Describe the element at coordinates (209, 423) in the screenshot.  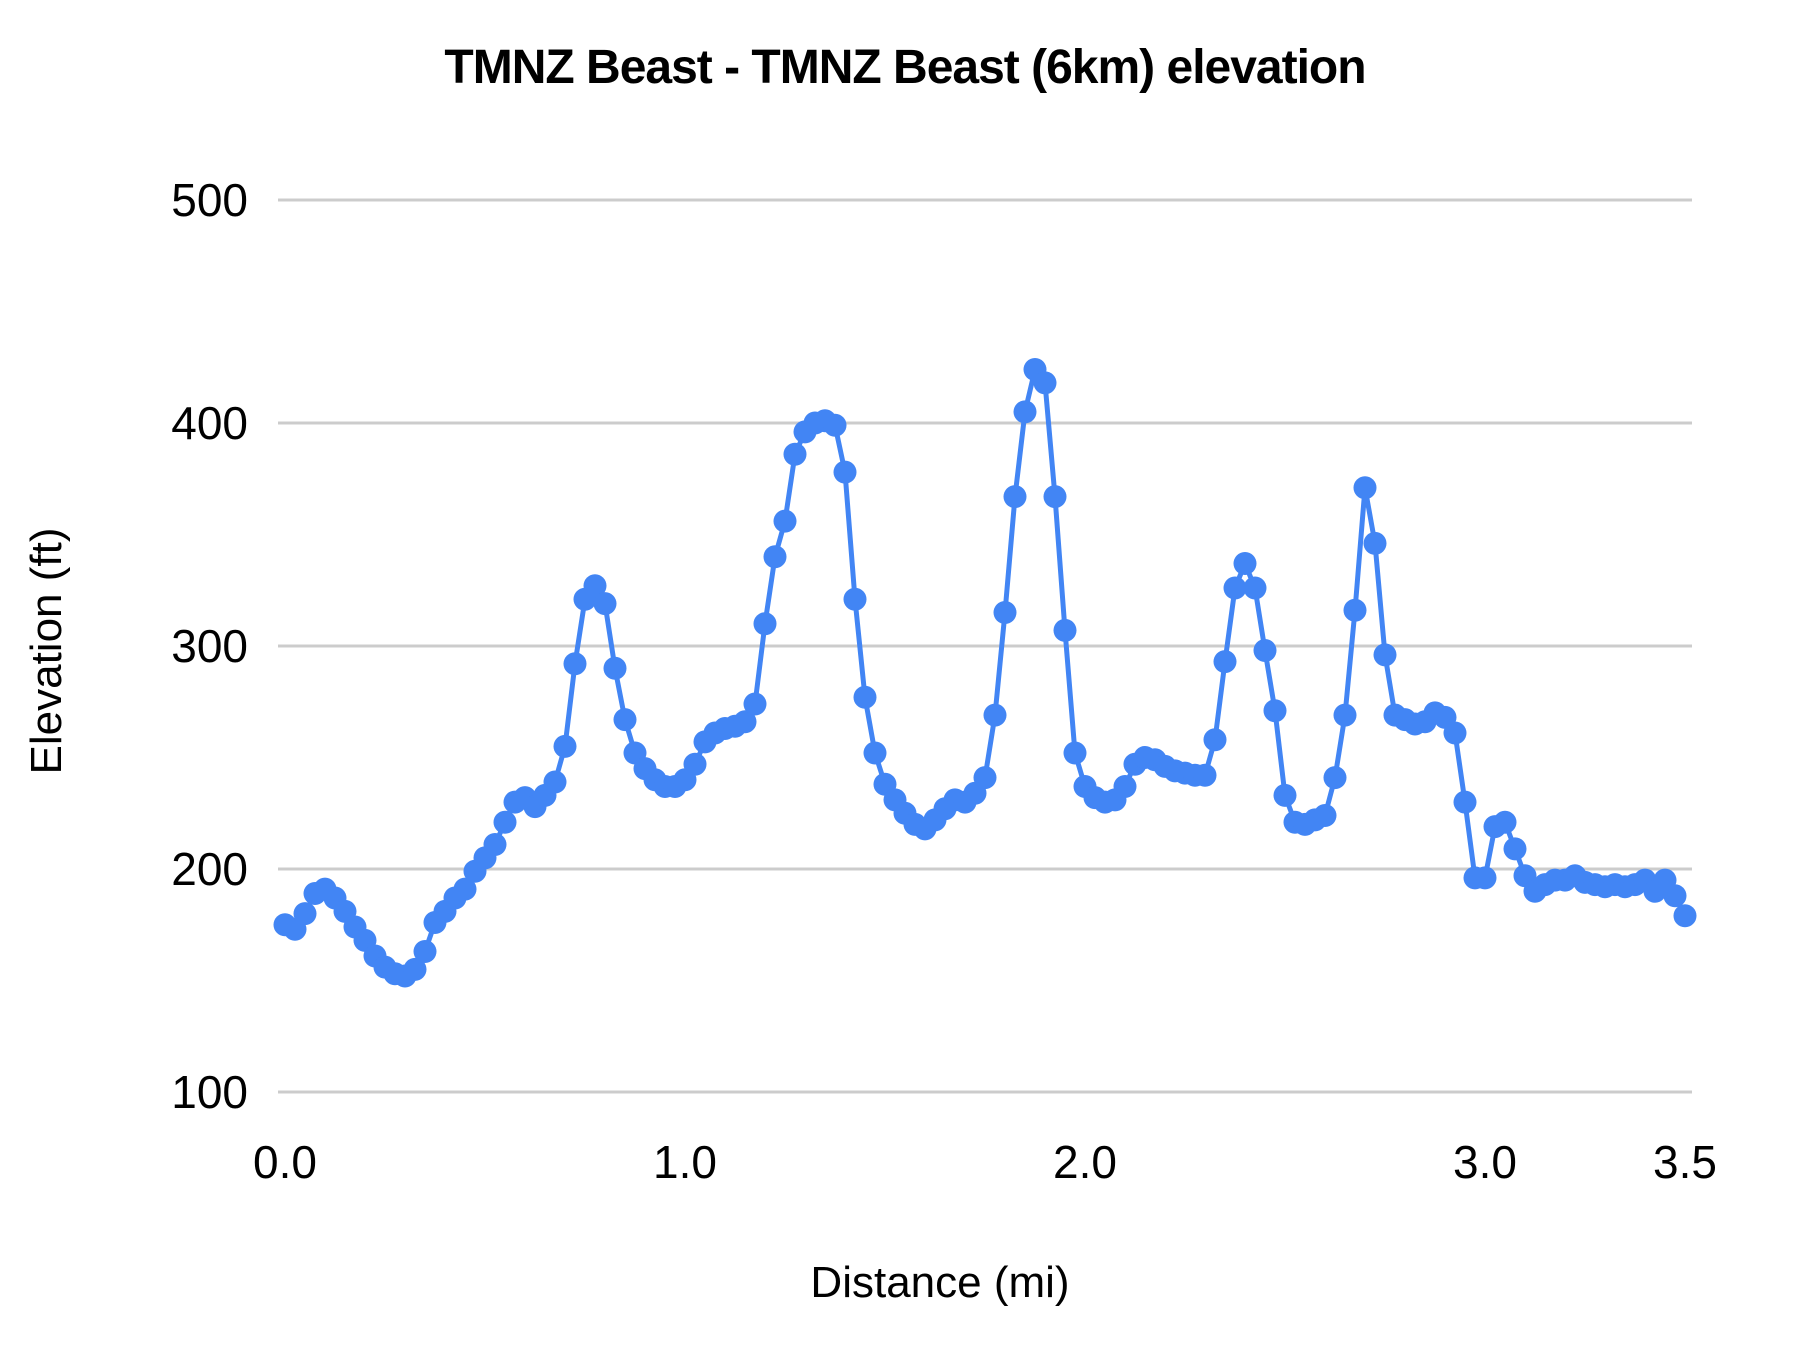
I see `y-tick-label: 400` at that location.